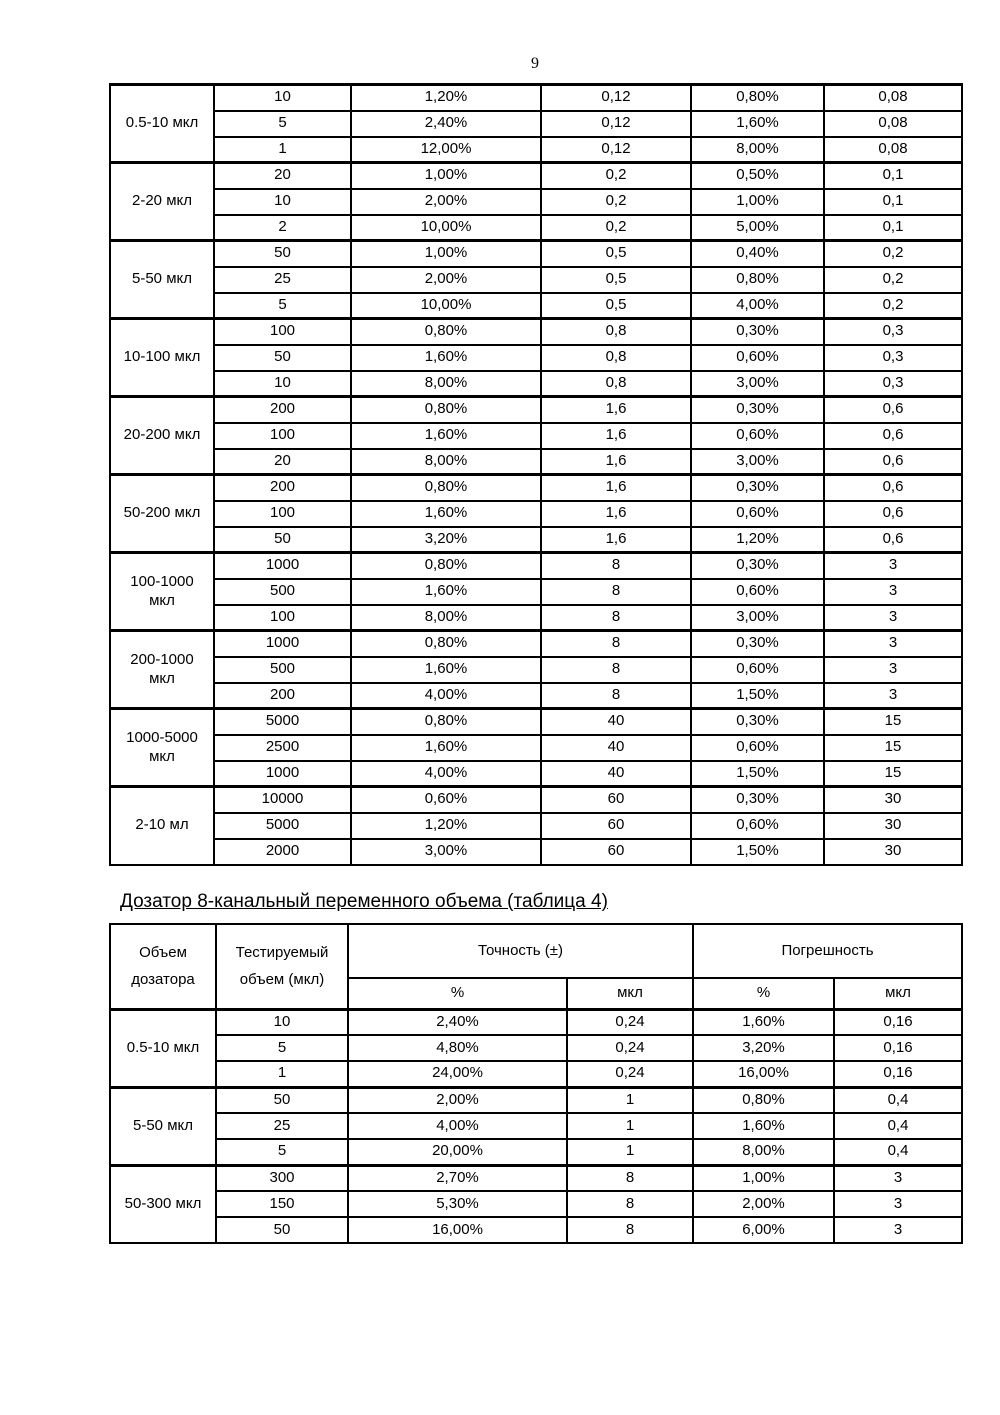 The image size is (1000, 1415). What do you see at coordinates (763, 1074) in the screenshot?
I see `value-cell: 16,00%` at bounding box center [763, 1074].